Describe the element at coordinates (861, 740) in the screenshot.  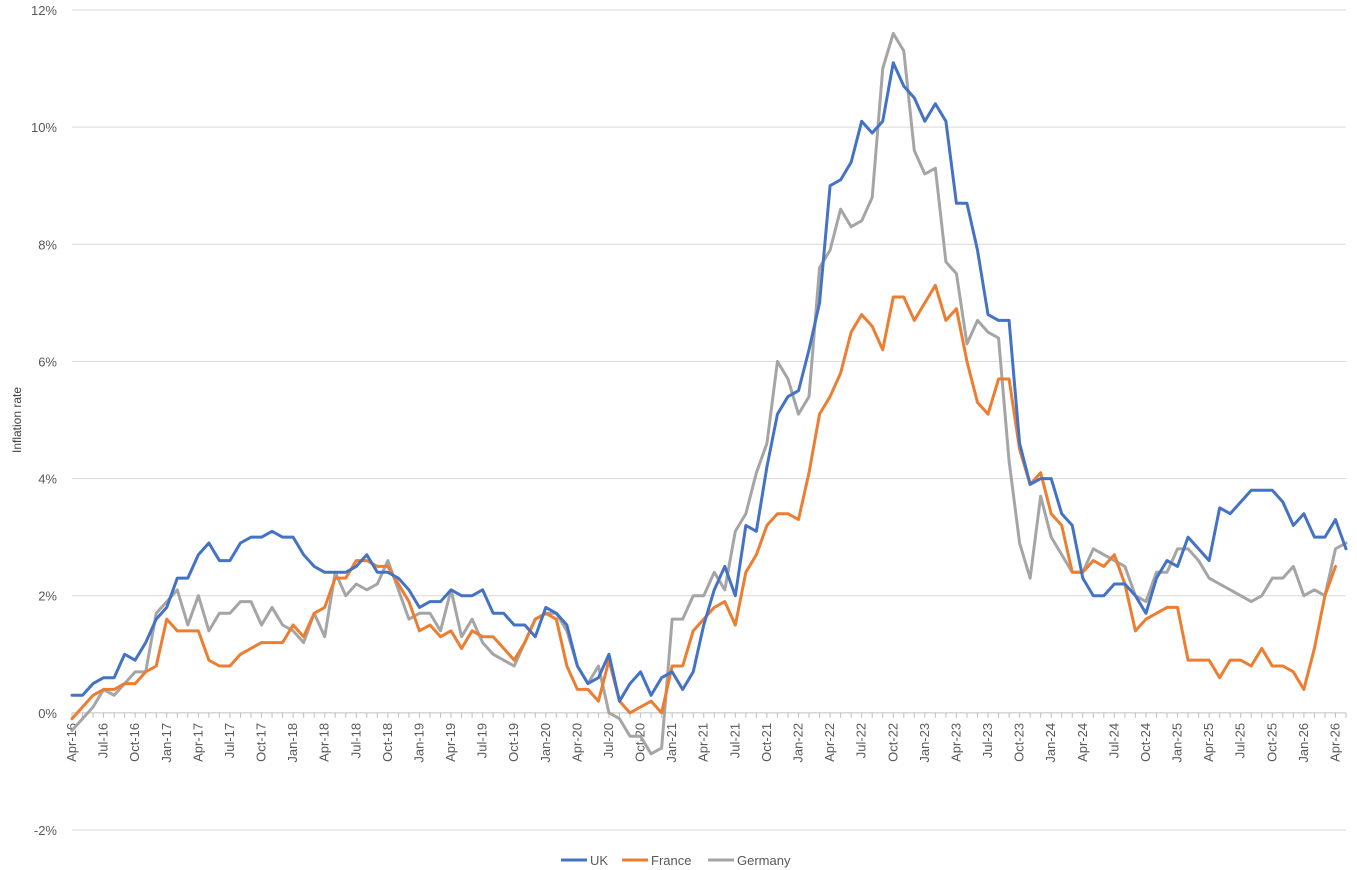
I see `x-tick-label: Jul-22` at that location.